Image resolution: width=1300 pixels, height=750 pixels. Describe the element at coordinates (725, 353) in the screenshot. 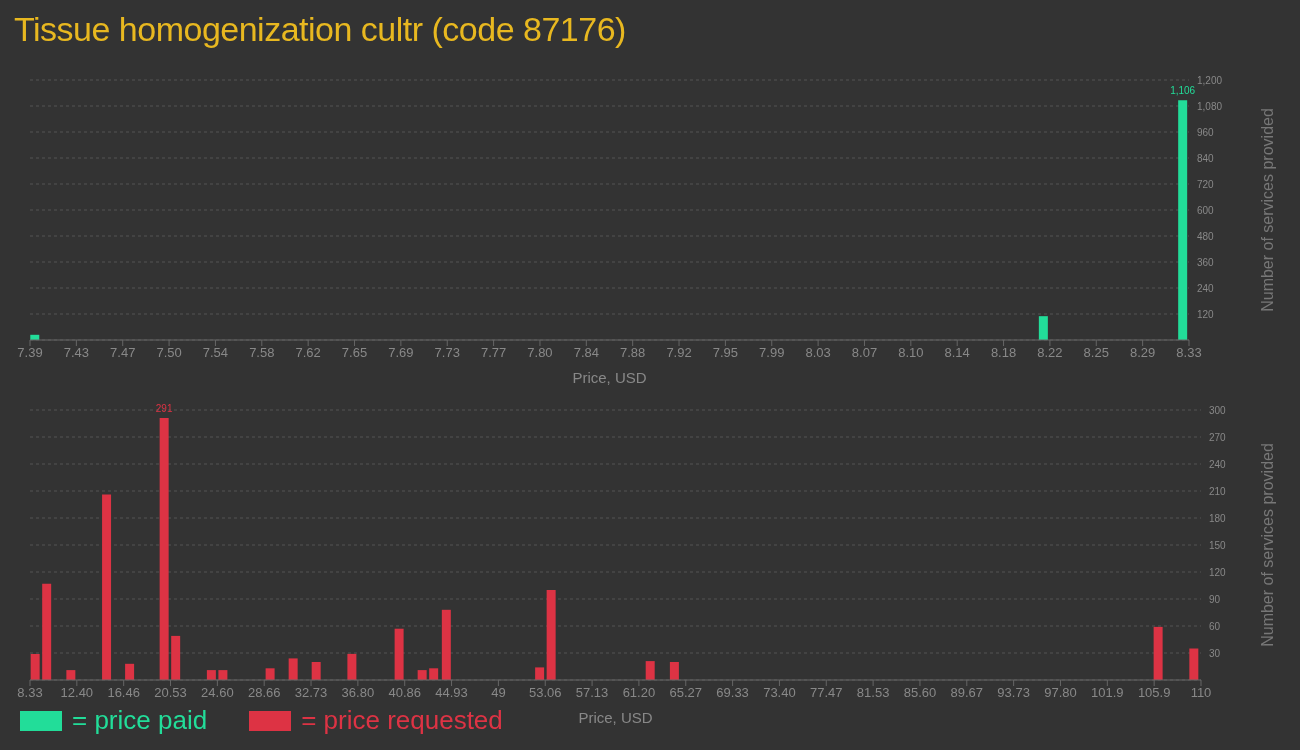

I see `x-tick-label: 7.95` at that location.